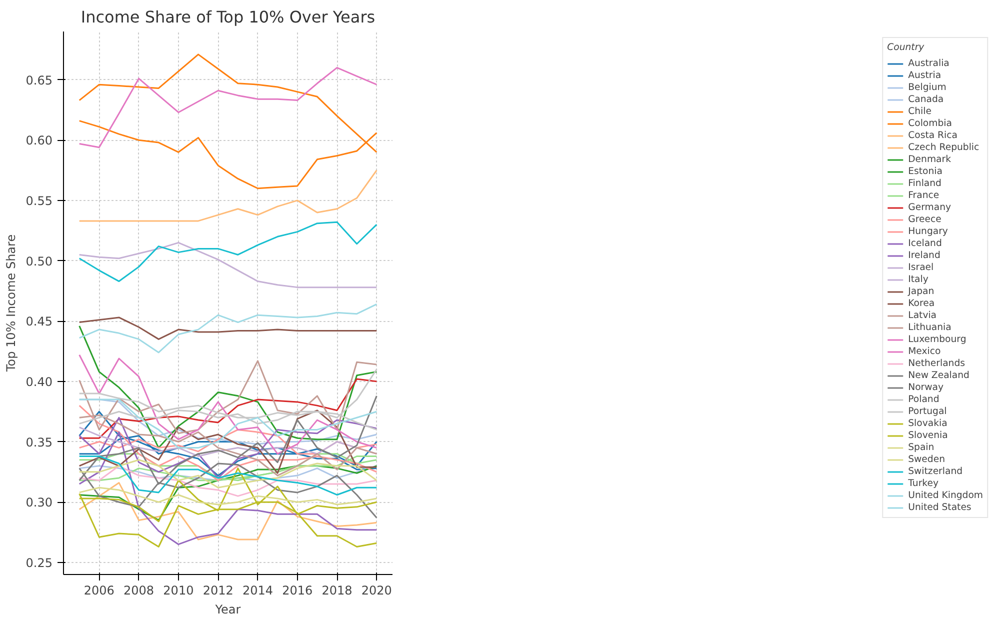 Image resolution: width=994 pixels, height=619 pixels. What do you see at coordinates (39, 201) in the screenshot?
I see `y-tick-label: 0.55` at bounding box center [39, 201].